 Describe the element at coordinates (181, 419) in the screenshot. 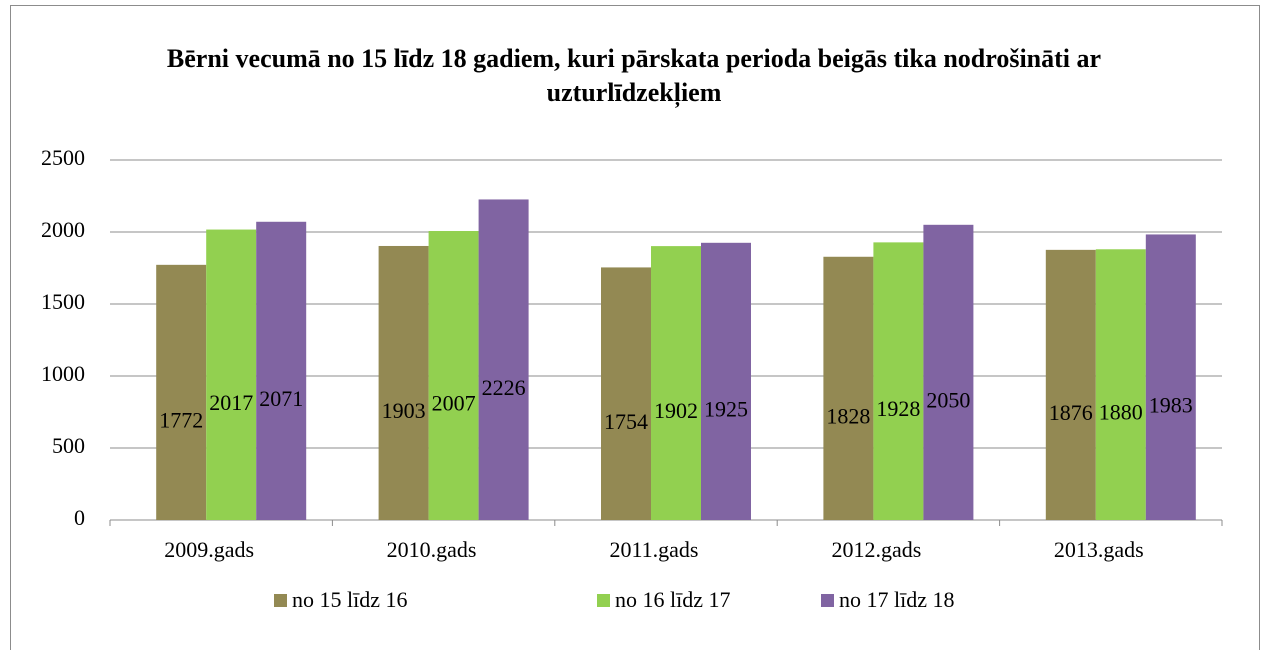

I see `data-label: 1772` at that location.